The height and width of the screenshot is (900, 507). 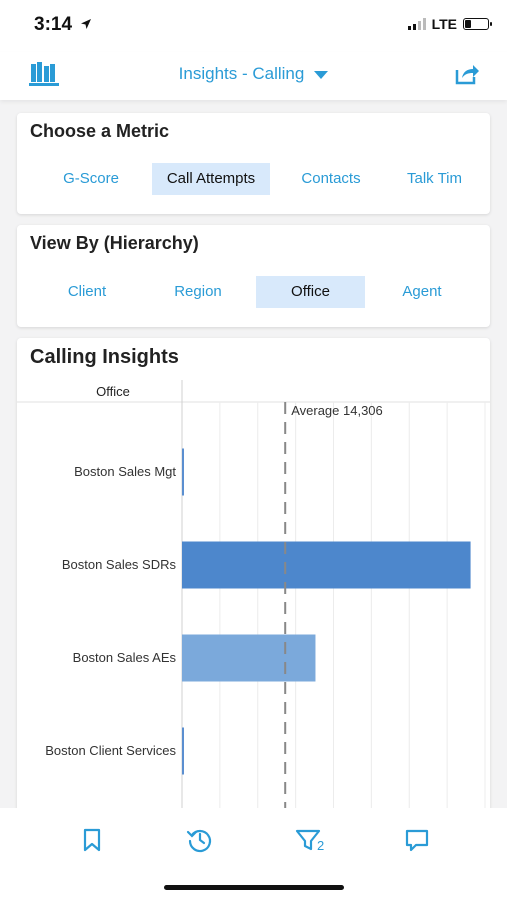 What do you see at coordinates (45, 74) in the screenshot?
I see `books-icon` at bounding box center [45, 74].